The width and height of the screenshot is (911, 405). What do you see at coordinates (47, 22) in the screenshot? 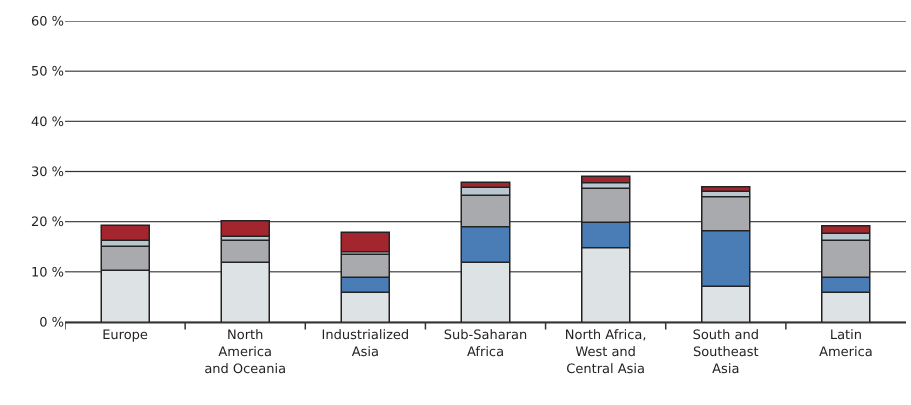
I see `y-tick-label: 60 %` at bounding box center [47, 22].